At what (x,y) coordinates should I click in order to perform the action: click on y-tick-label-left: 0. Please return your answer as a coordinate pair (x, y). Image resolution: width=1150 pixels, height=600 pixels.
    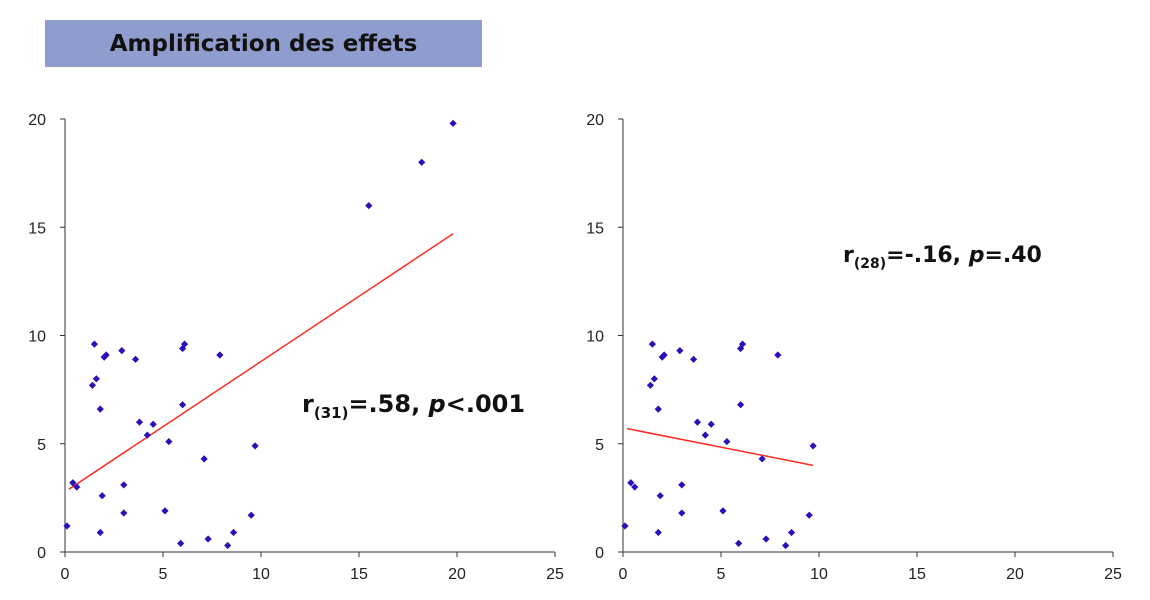
    Looking at the image, I should click on (41, 553).